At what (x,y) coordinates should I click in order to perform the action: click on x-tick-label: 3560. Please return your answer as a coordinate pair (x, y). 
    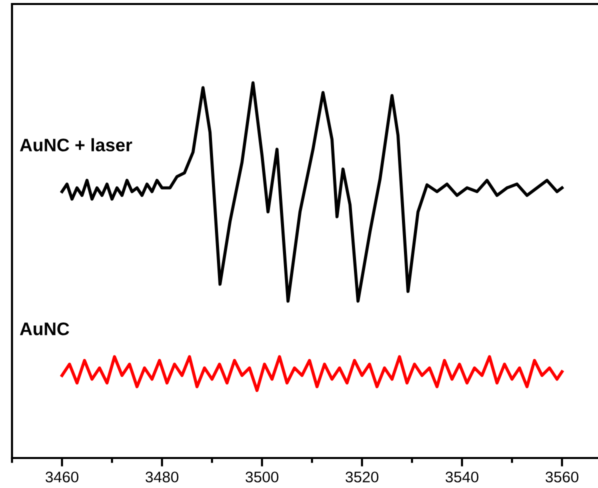
    Looking at the image, I should click on (562, 477).